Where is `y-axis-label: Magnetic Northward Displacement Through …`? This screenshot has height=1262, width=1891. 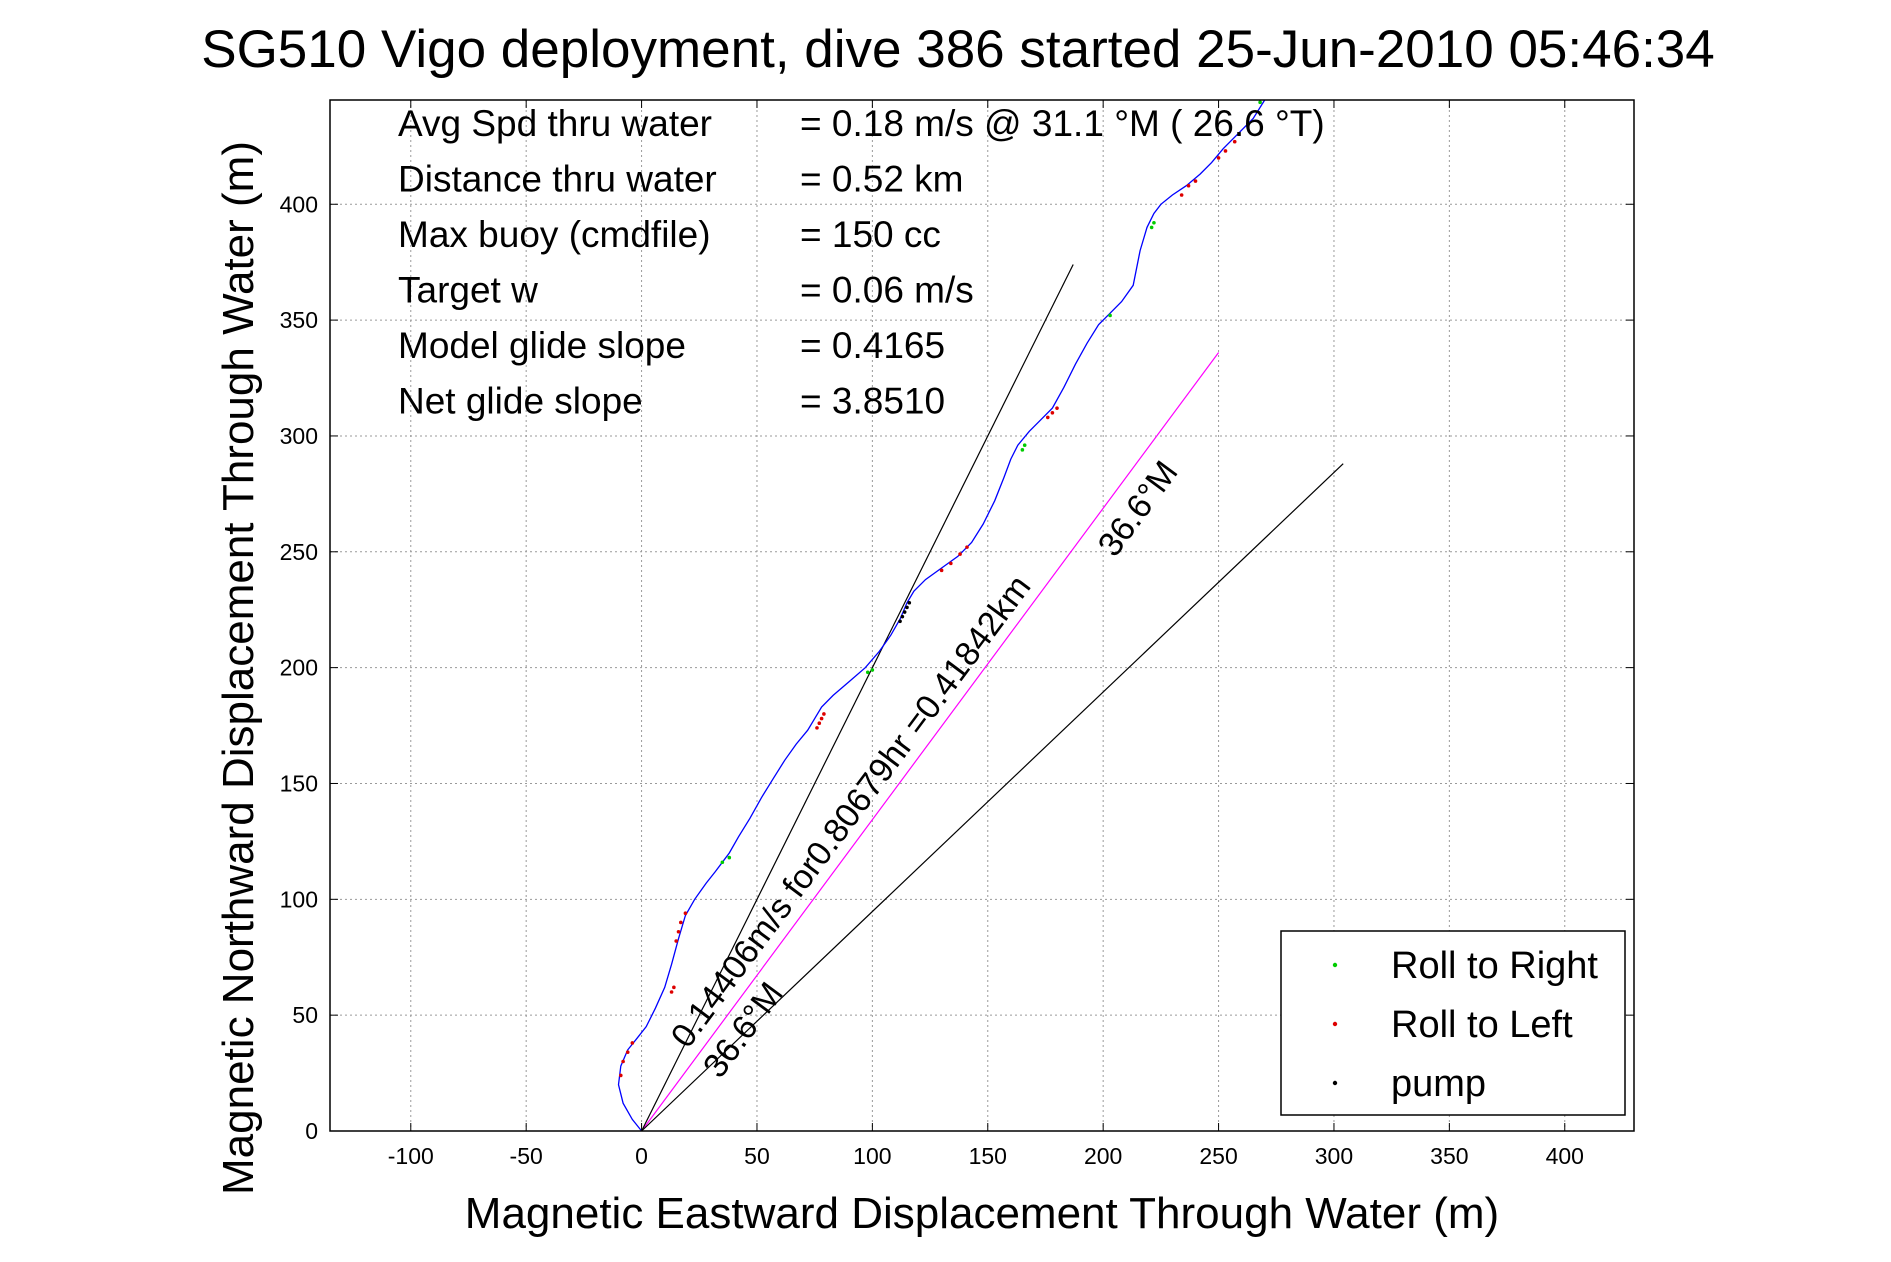
y-axis-label: Magnetic Northward Displacement Through … is located at coordinates (238, 668).